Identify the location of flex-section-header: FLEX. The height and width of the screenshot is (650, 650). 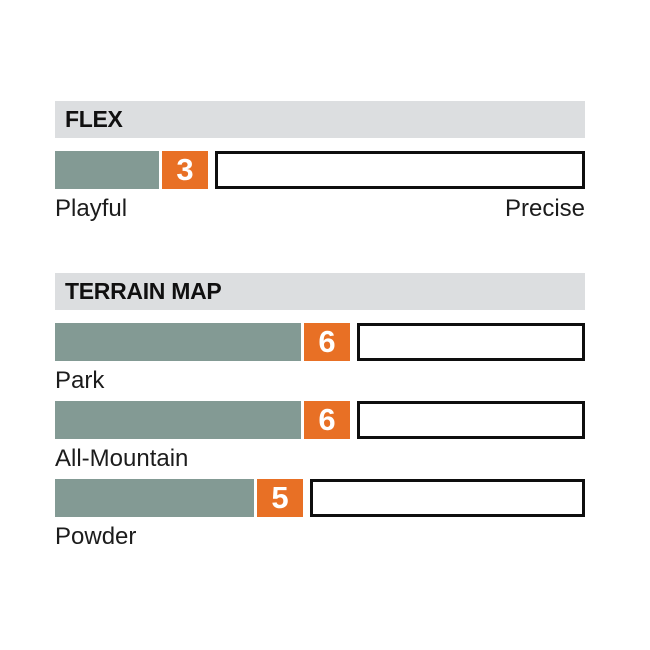
(320, 119).